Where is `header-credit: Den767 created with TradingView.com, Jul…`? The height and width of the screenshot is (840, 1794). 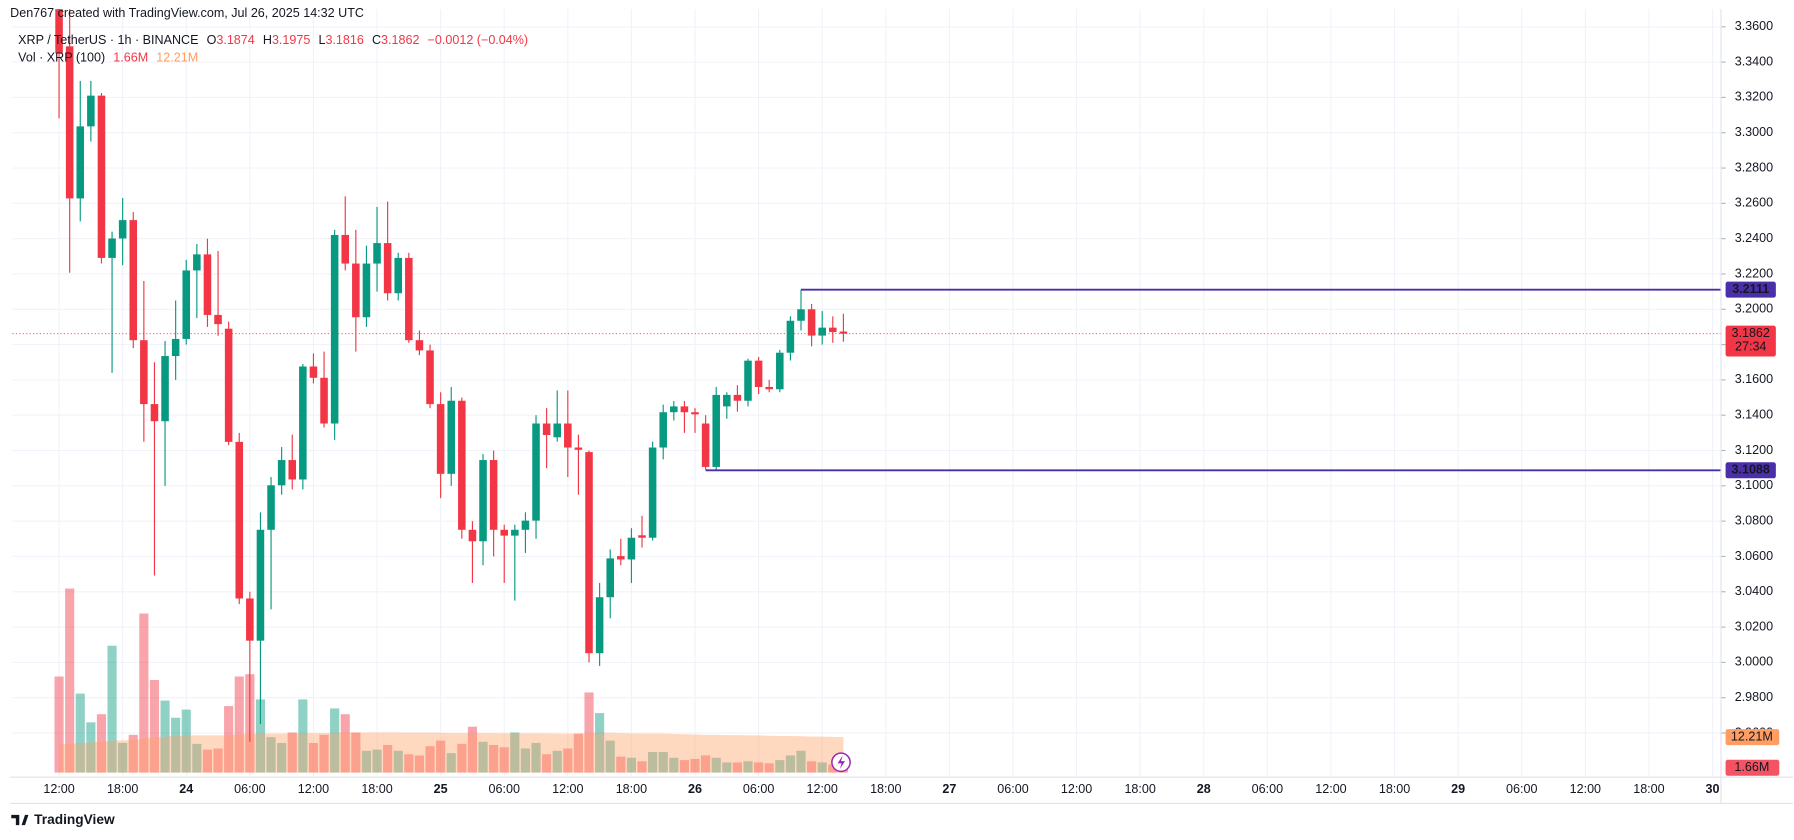 header-credit: Den767 created with TradingView.com, Jul… is located at coordinates (187, 13).